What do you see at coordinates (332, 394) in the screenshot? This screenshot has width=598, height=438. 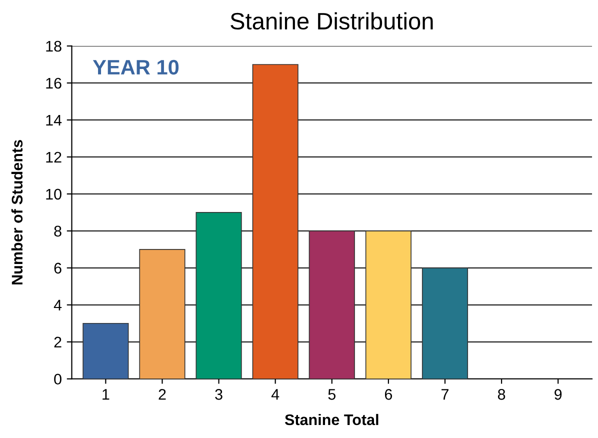 I see `x-tick-label: 5` at bounding box center [332, 394].